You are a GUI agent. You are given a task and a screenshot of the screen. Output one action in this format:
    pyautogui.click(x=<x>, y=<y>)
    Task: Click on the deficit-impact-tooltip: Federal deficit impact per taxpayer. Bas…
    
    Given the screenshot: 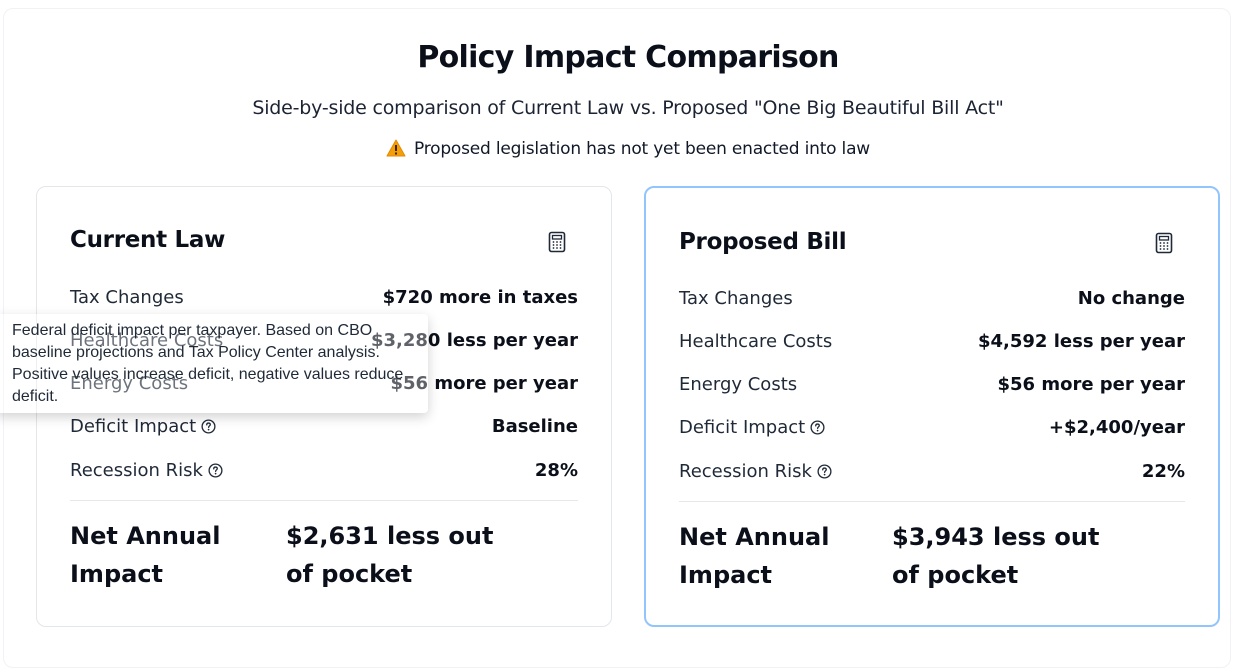 What is the action you would take?
    pyautogui.click(x=214, y=363)
    